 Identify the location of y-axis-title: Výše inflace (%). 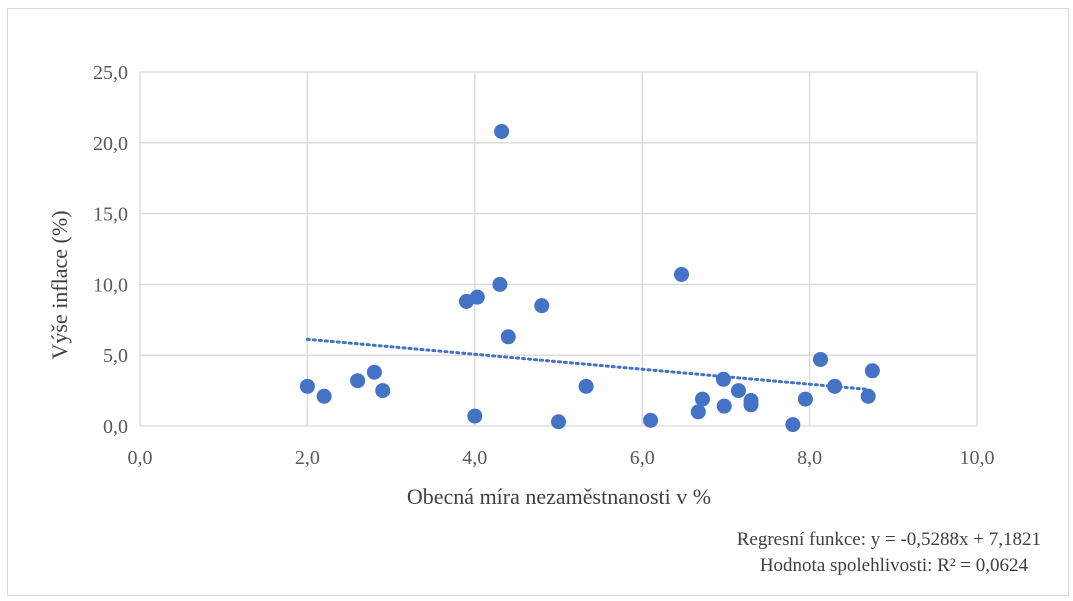
(59, 284).